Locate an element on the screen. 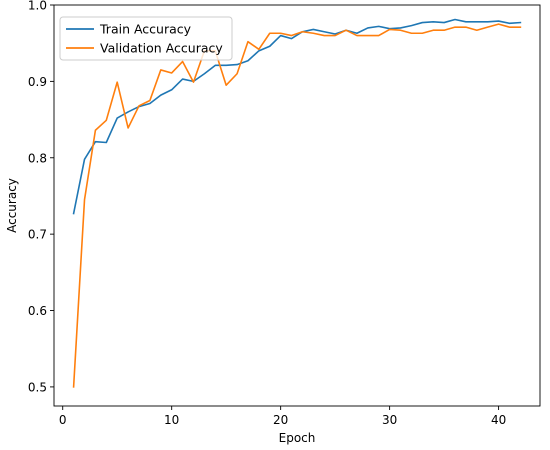 The image size is (550, 450). legend-box is located at coordinates (146, 38).